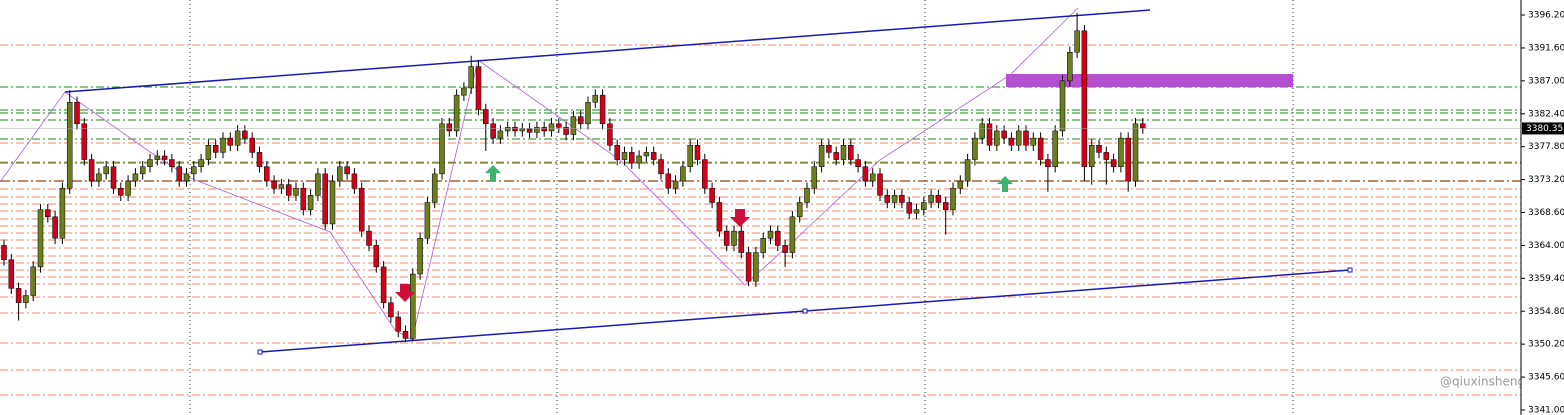 This screenshot has height=415, width=1564. Describe the element at coordinates (1546, 81) in the screenshot. I see `y-tick-label: 3387.00` at that location.